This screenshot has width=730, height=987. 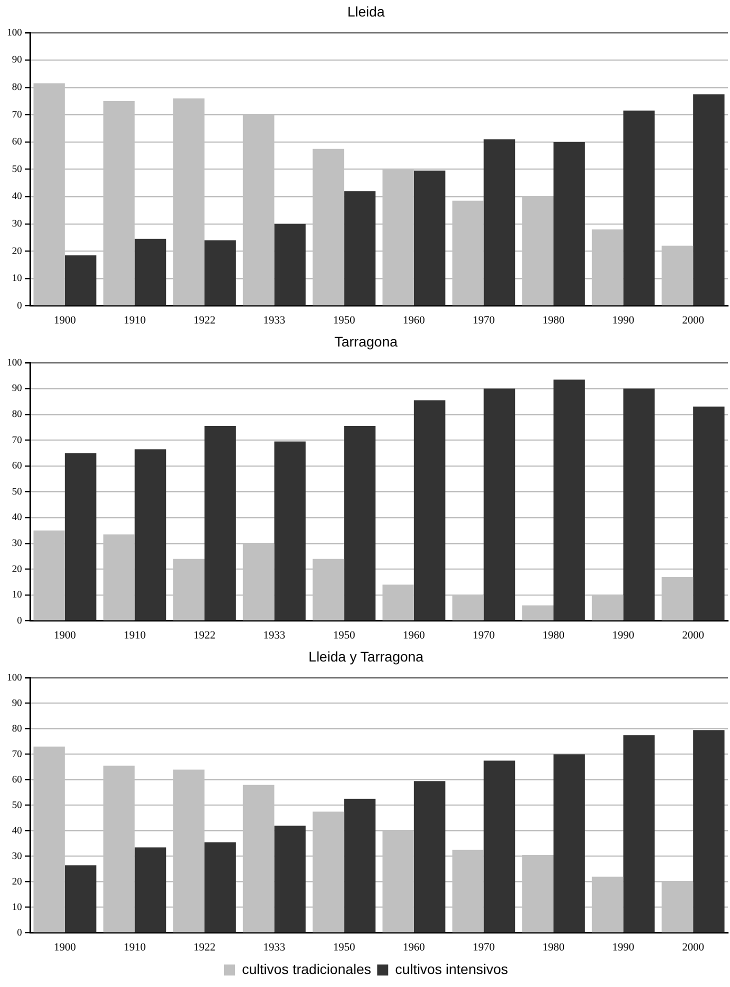 What do you see at coordinates (307, 968) in the screenshot?
I see `legend-label: cultivos tradicionales` at bounding box center [307, 968].